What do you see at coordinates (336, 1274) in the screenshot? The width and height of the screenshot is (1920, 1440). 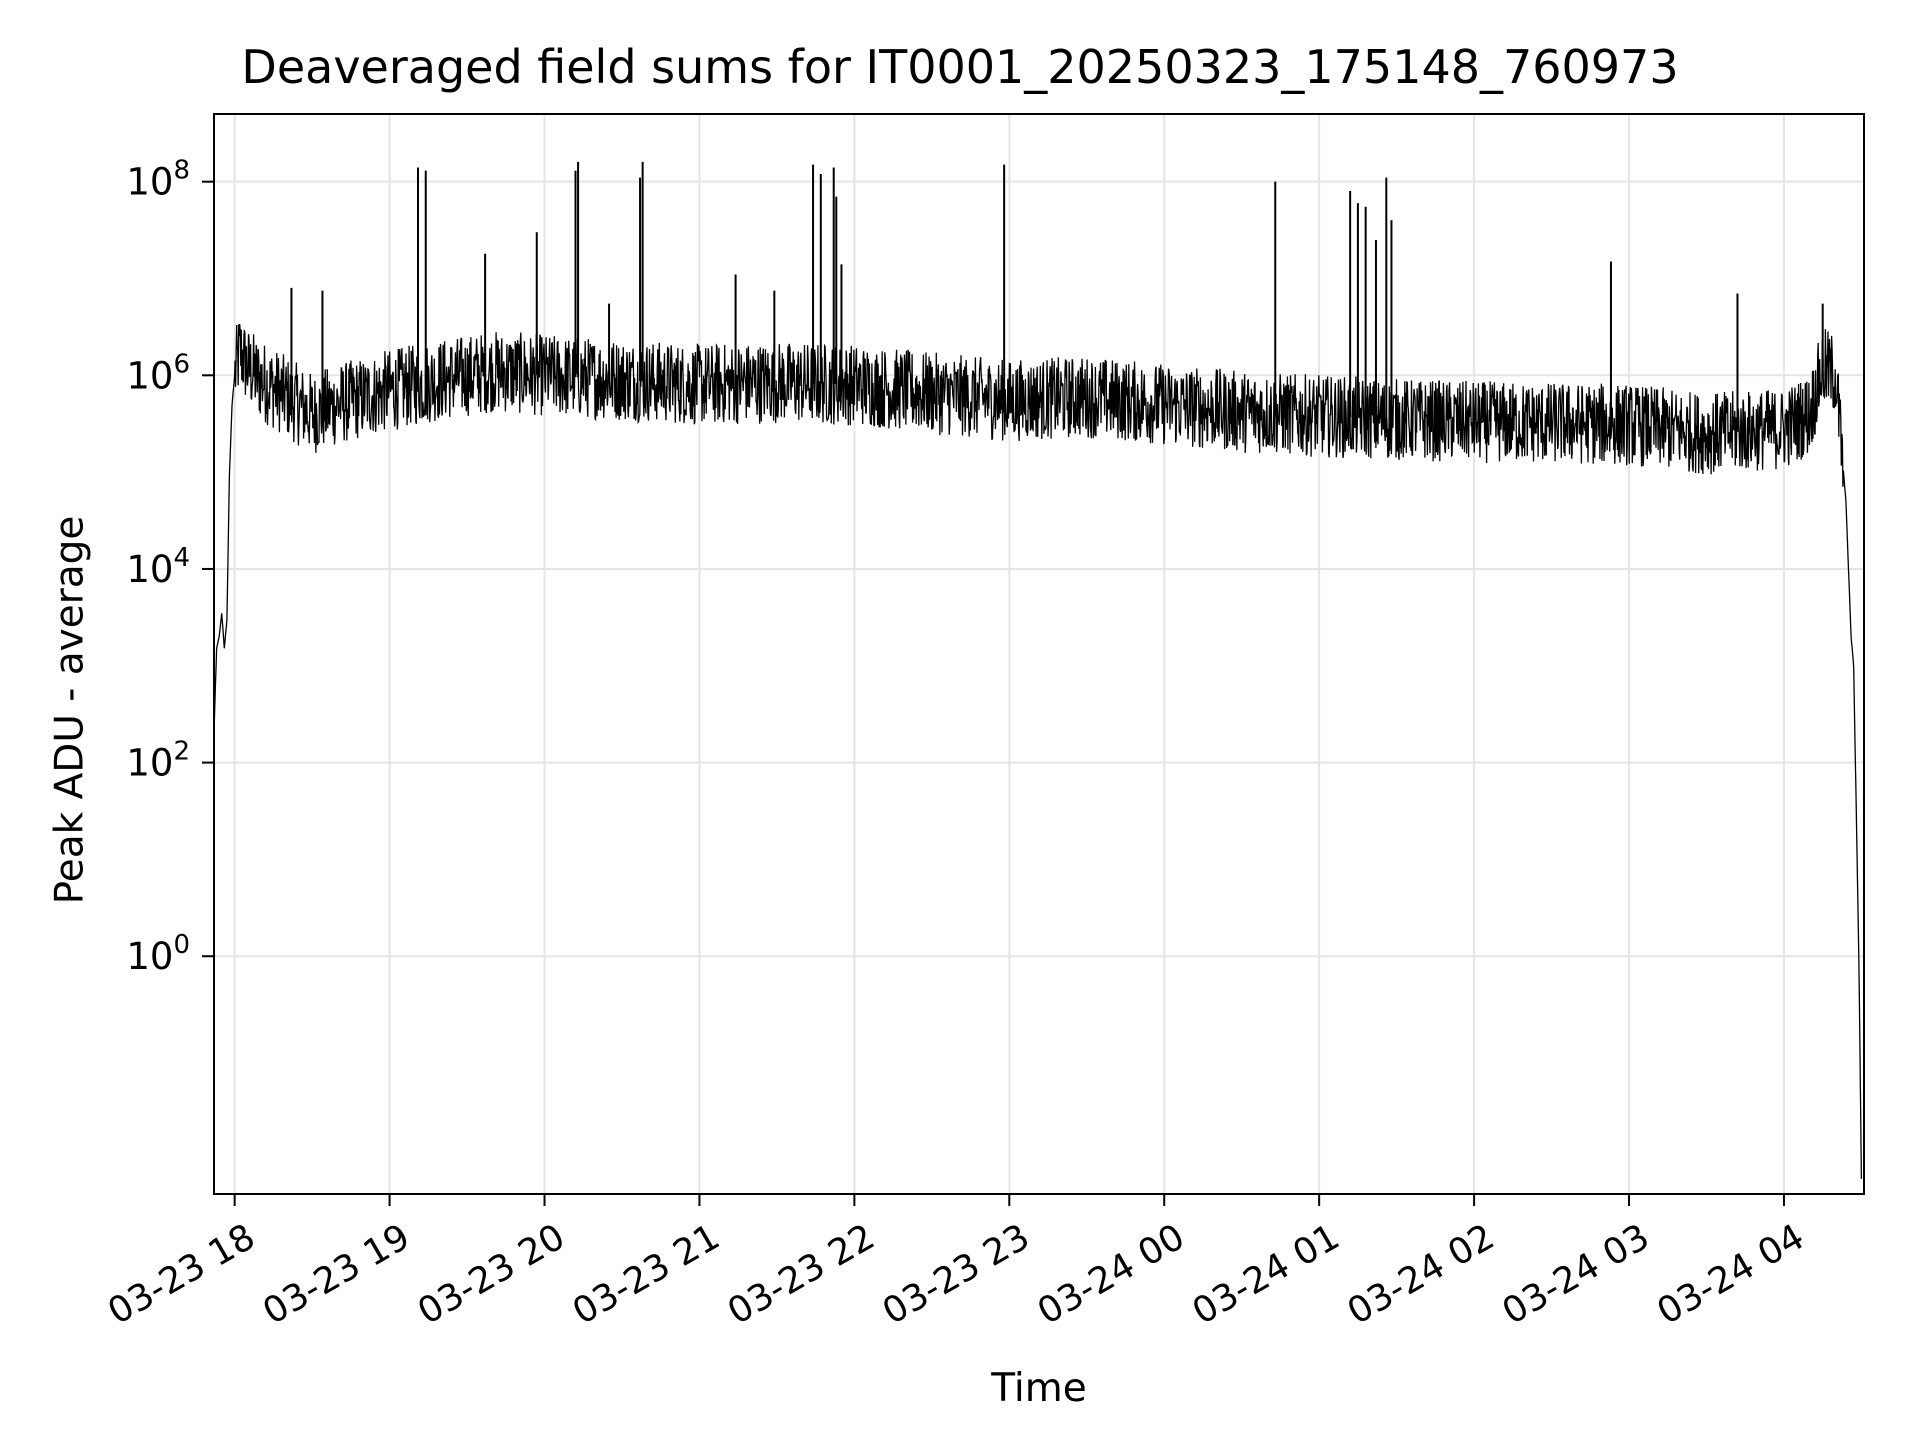 I see `x-tick-label: 03-23 19` at bounding box center [336, 1274].